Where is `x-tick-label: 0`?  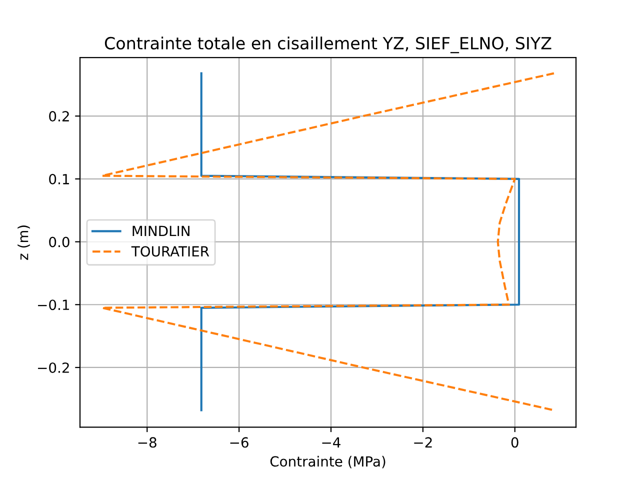
x-tick-label: 0 is located at coordinates (514, 442).